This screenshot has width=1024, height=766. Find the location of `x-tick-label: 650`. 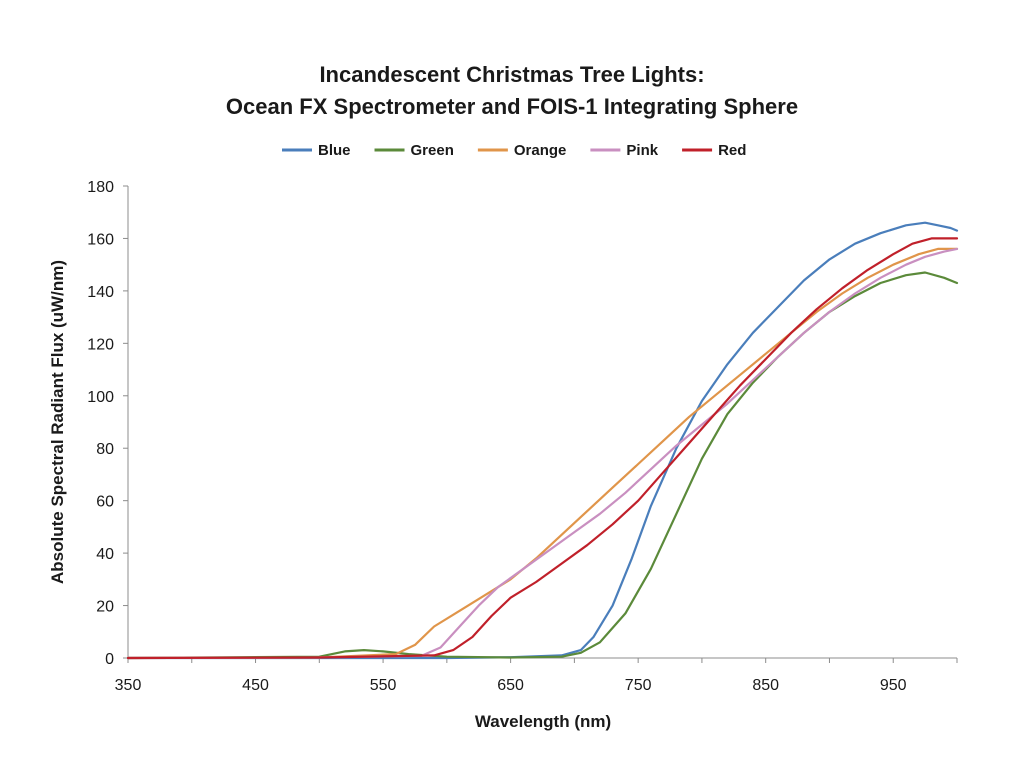

x-tick-label: 650 is located at coordinates (510, 685).